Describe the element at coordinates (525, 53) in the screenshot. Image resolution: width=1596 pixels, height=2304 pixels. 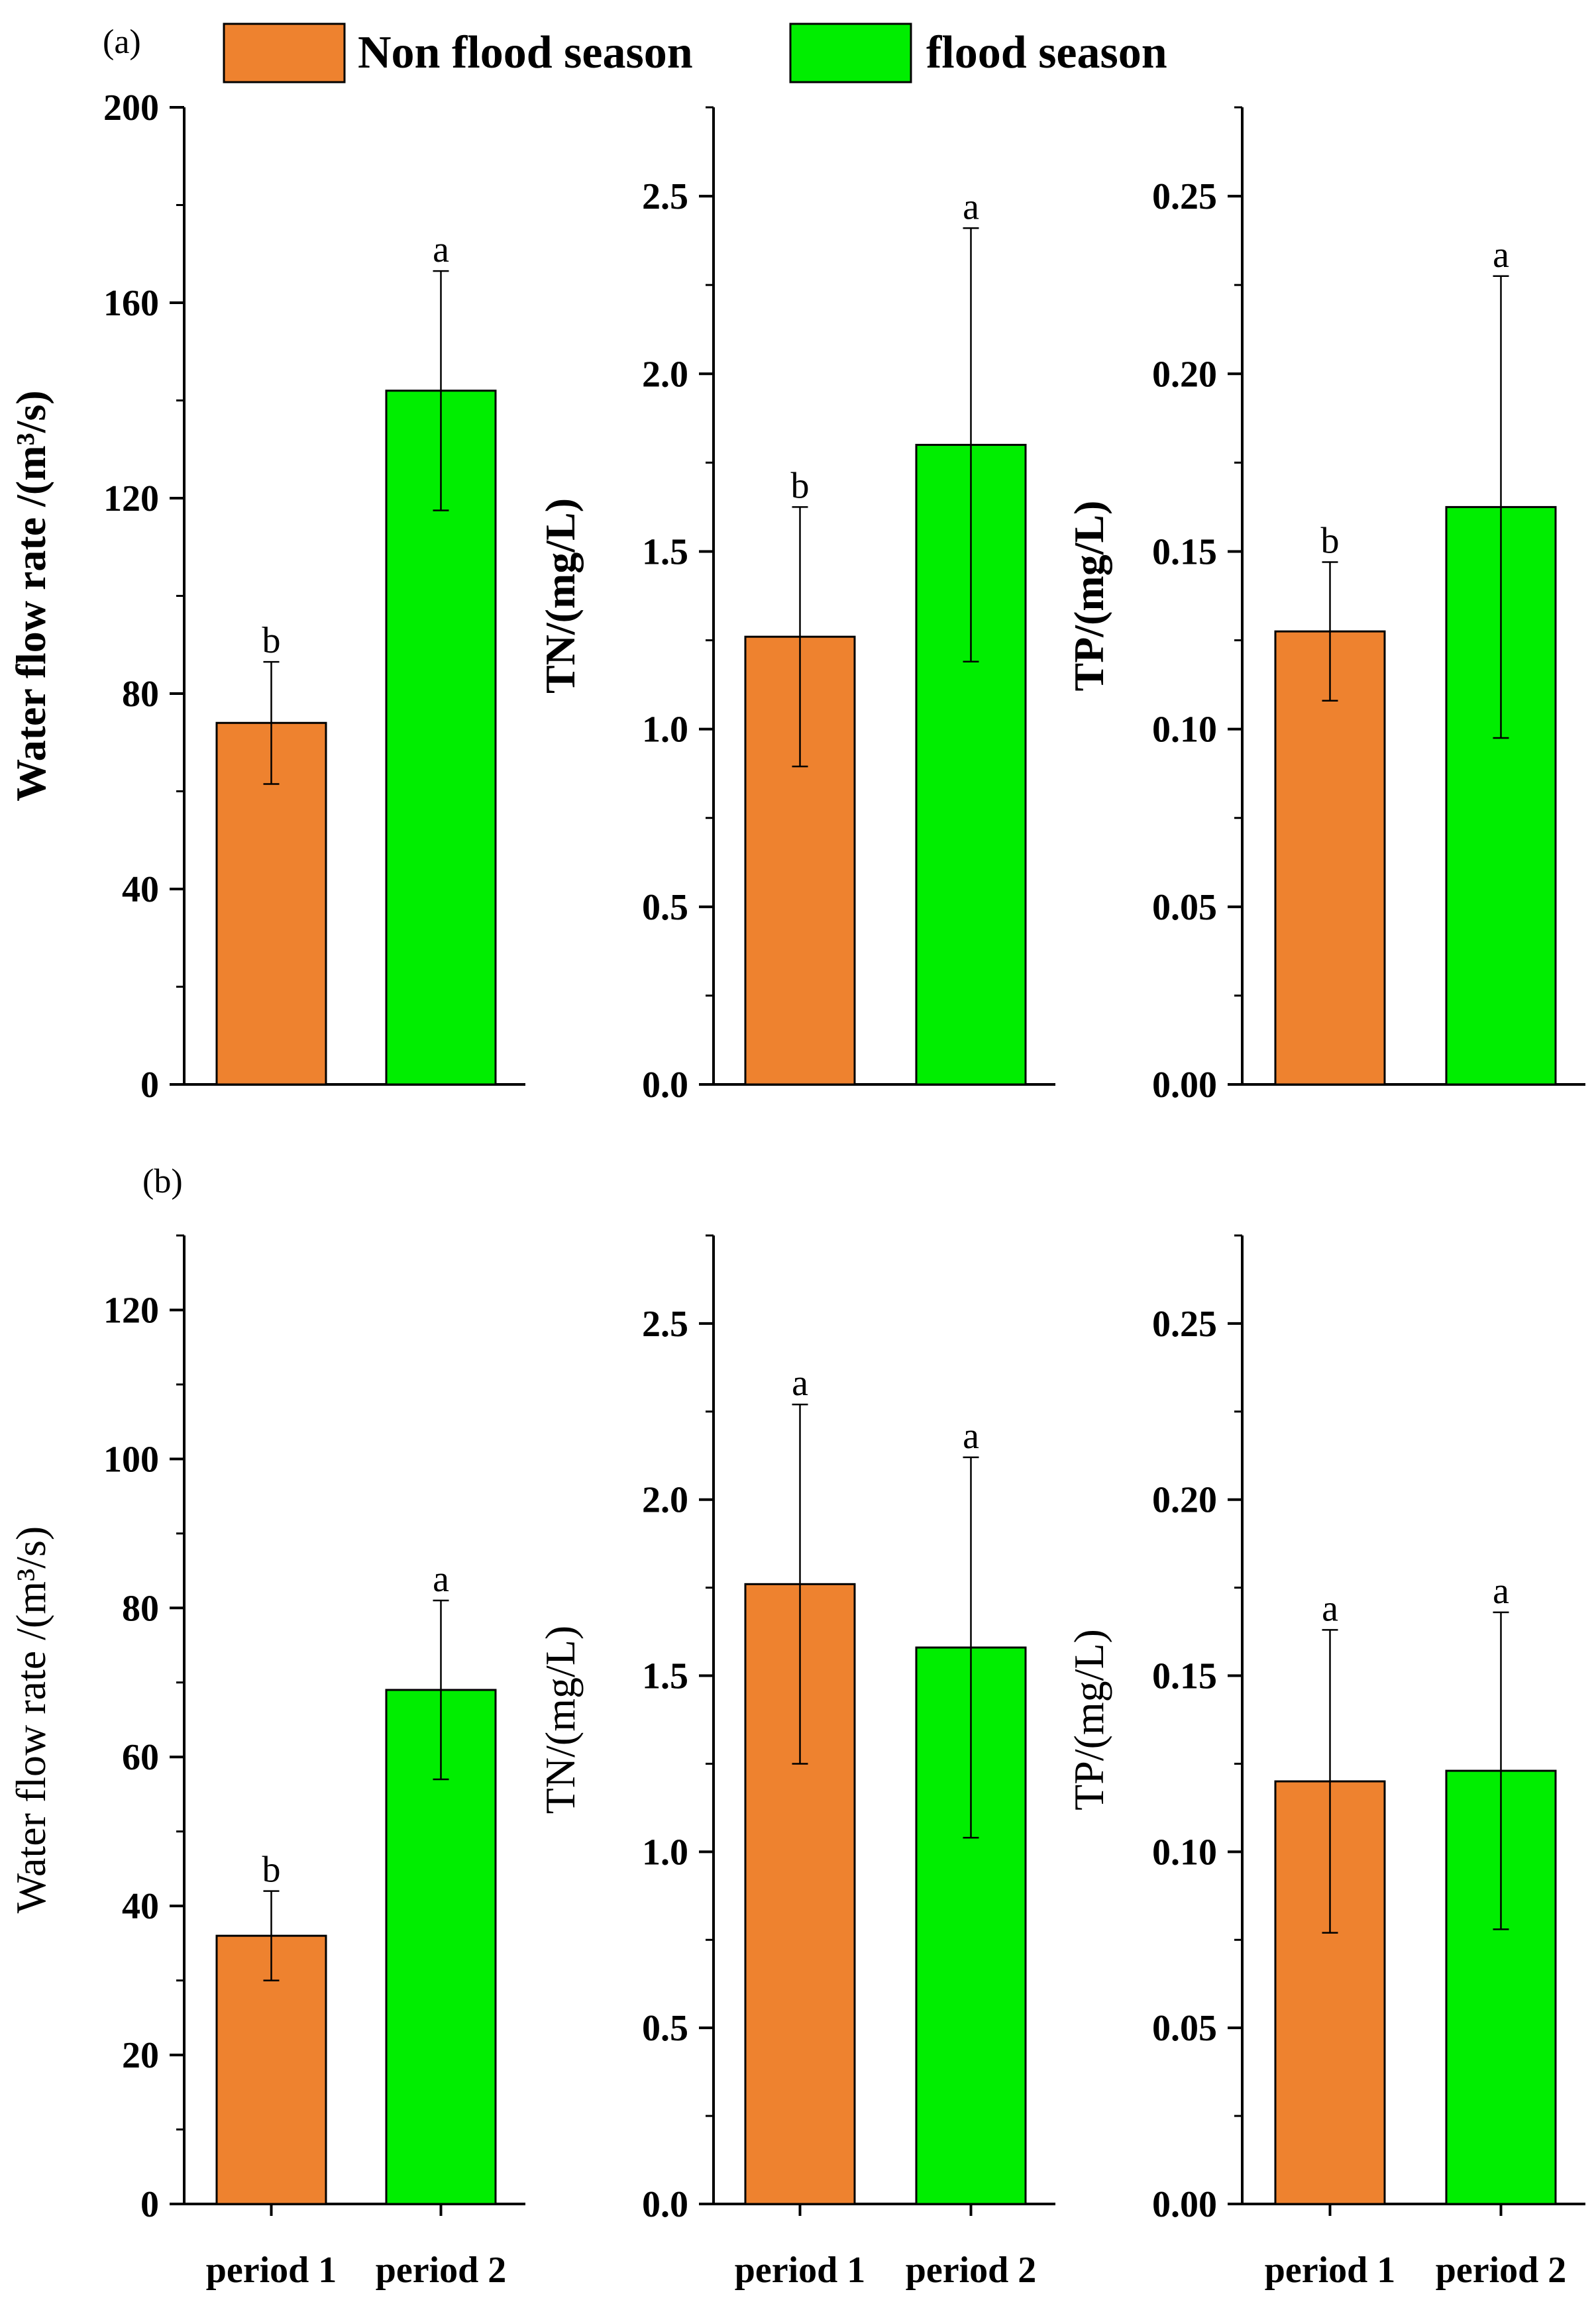
I see `legend-label-non-flood: Non flood season` at that location.